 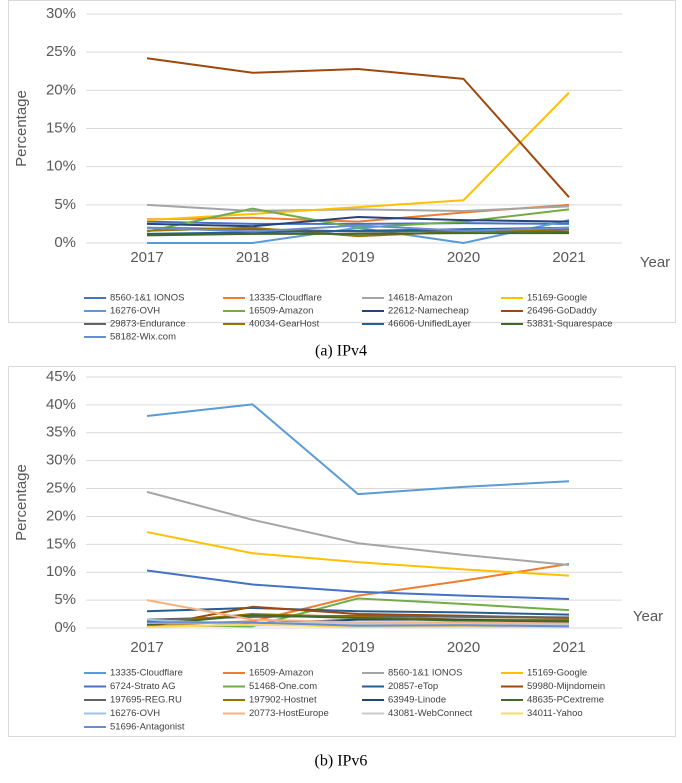 I want to click on legend-label: 22612-Namecheap, so click(x=428, y=311).